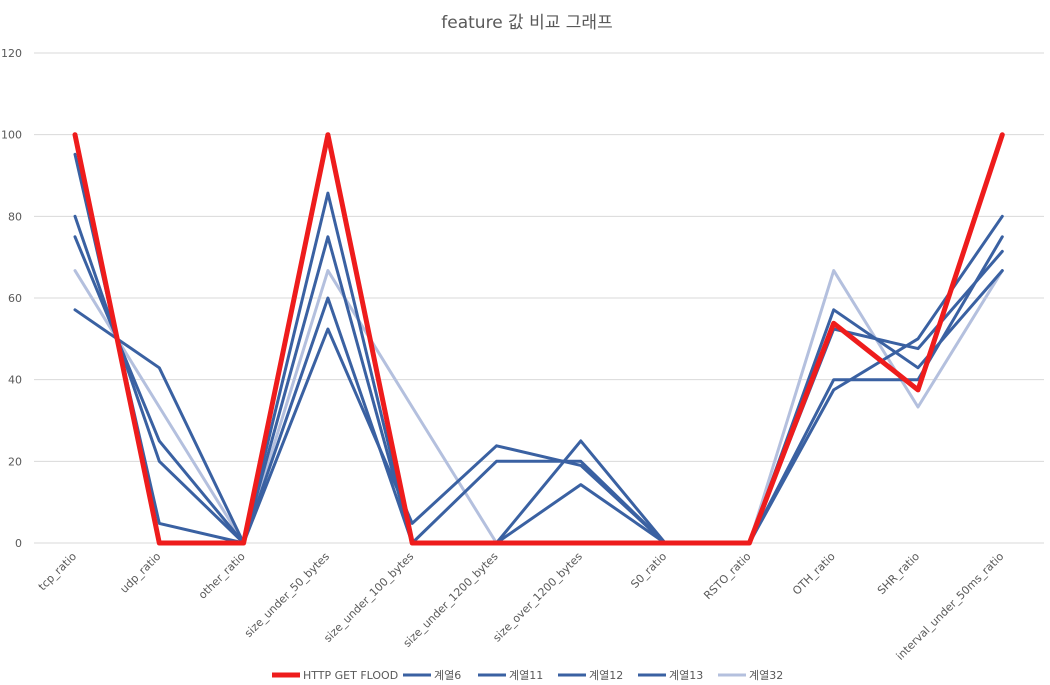 The width and height of the screenshot is (1050, 685). Describe the element at coordinates (141, 573) in the screenshot. I see `x-tick-label: udp_ratio` at that location.